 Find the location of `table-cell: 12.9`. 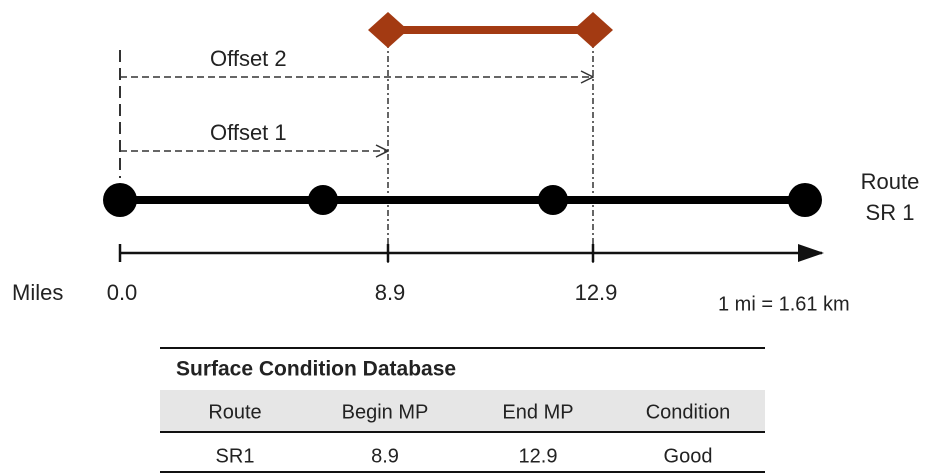

table-cell: 12.9 is located at coordinates (538, 456).